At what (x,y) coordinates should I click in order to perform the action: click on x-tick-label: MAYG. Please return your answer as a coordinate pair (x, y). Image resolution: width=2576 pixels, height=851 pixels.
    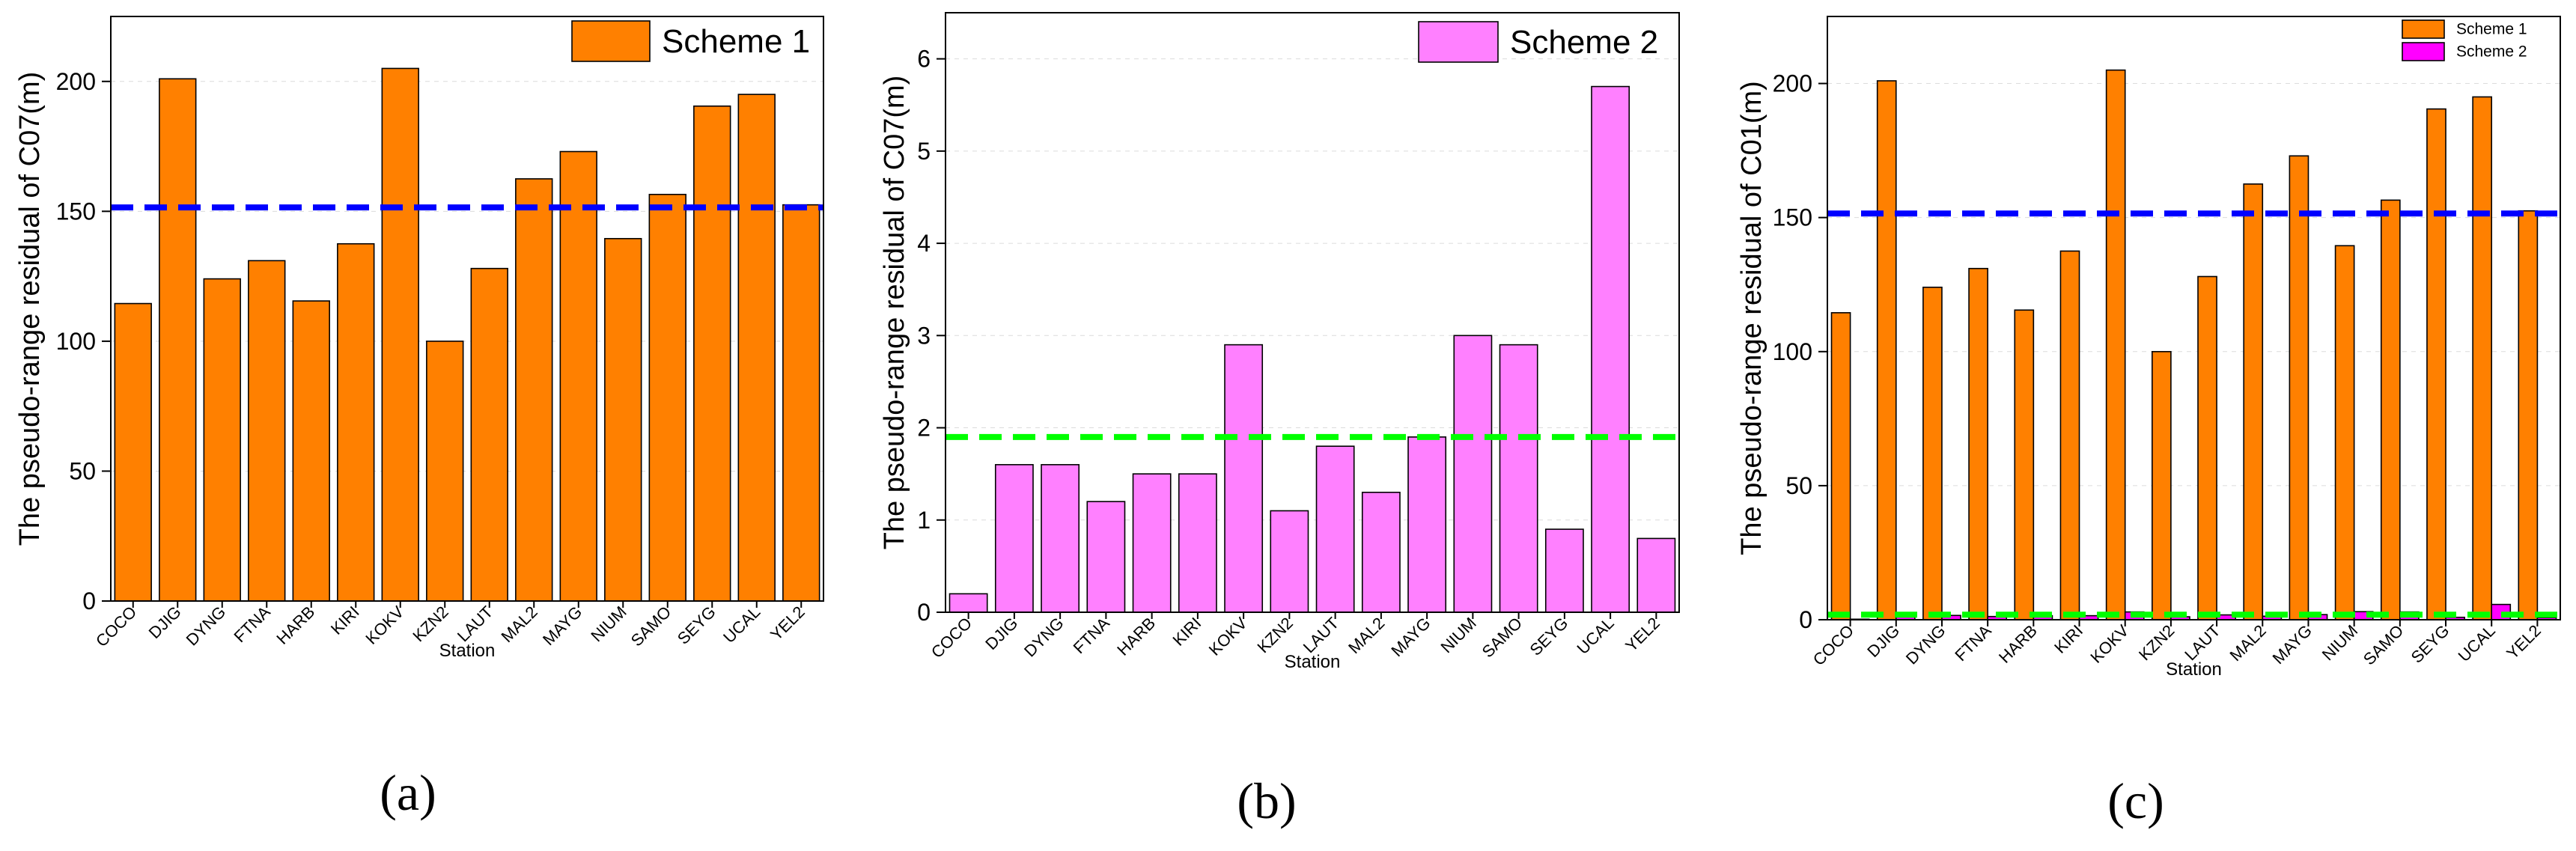
    Looking at the image, I should click on (1410, 637).